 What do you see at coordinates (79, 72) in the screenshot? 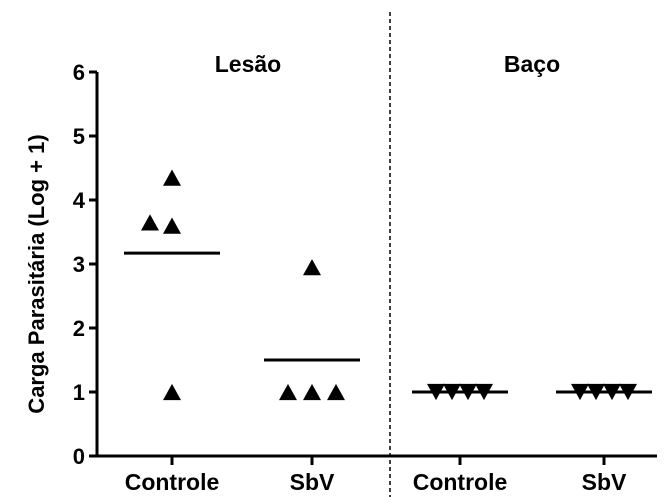
I see `y-tick-label: 6` at bounding box center [79, 72].